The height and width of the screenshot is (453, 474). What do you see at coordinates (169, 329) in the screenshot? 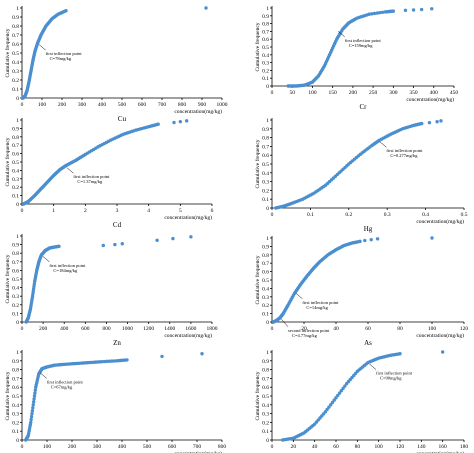
I see `x-tick-label: 1400` at bounding box center [169, 329].